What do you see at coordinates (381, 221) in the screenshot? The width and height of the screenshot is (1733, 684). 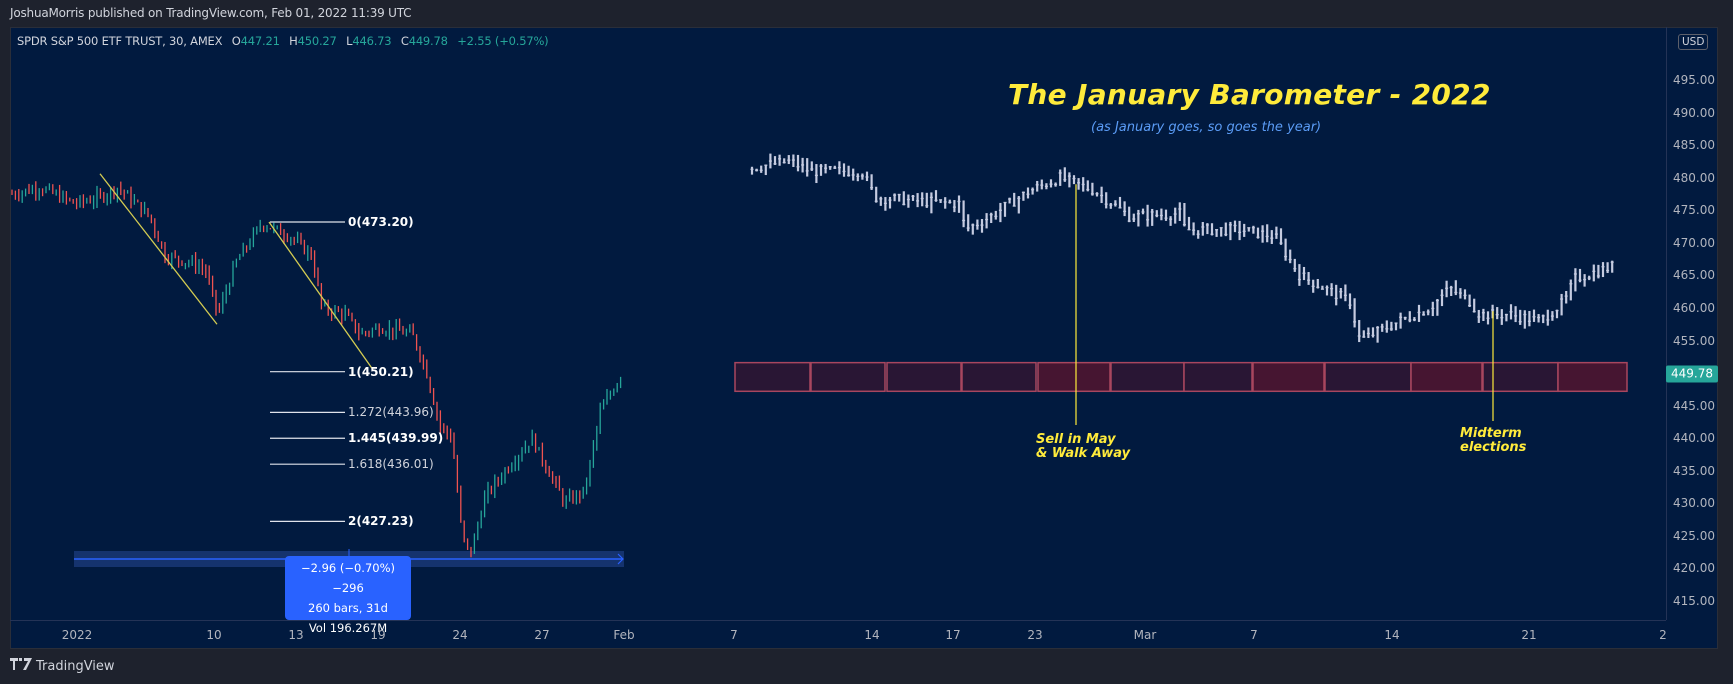 I see `fib-level-label: 0(473.20)` at bounding box center [381, 221].